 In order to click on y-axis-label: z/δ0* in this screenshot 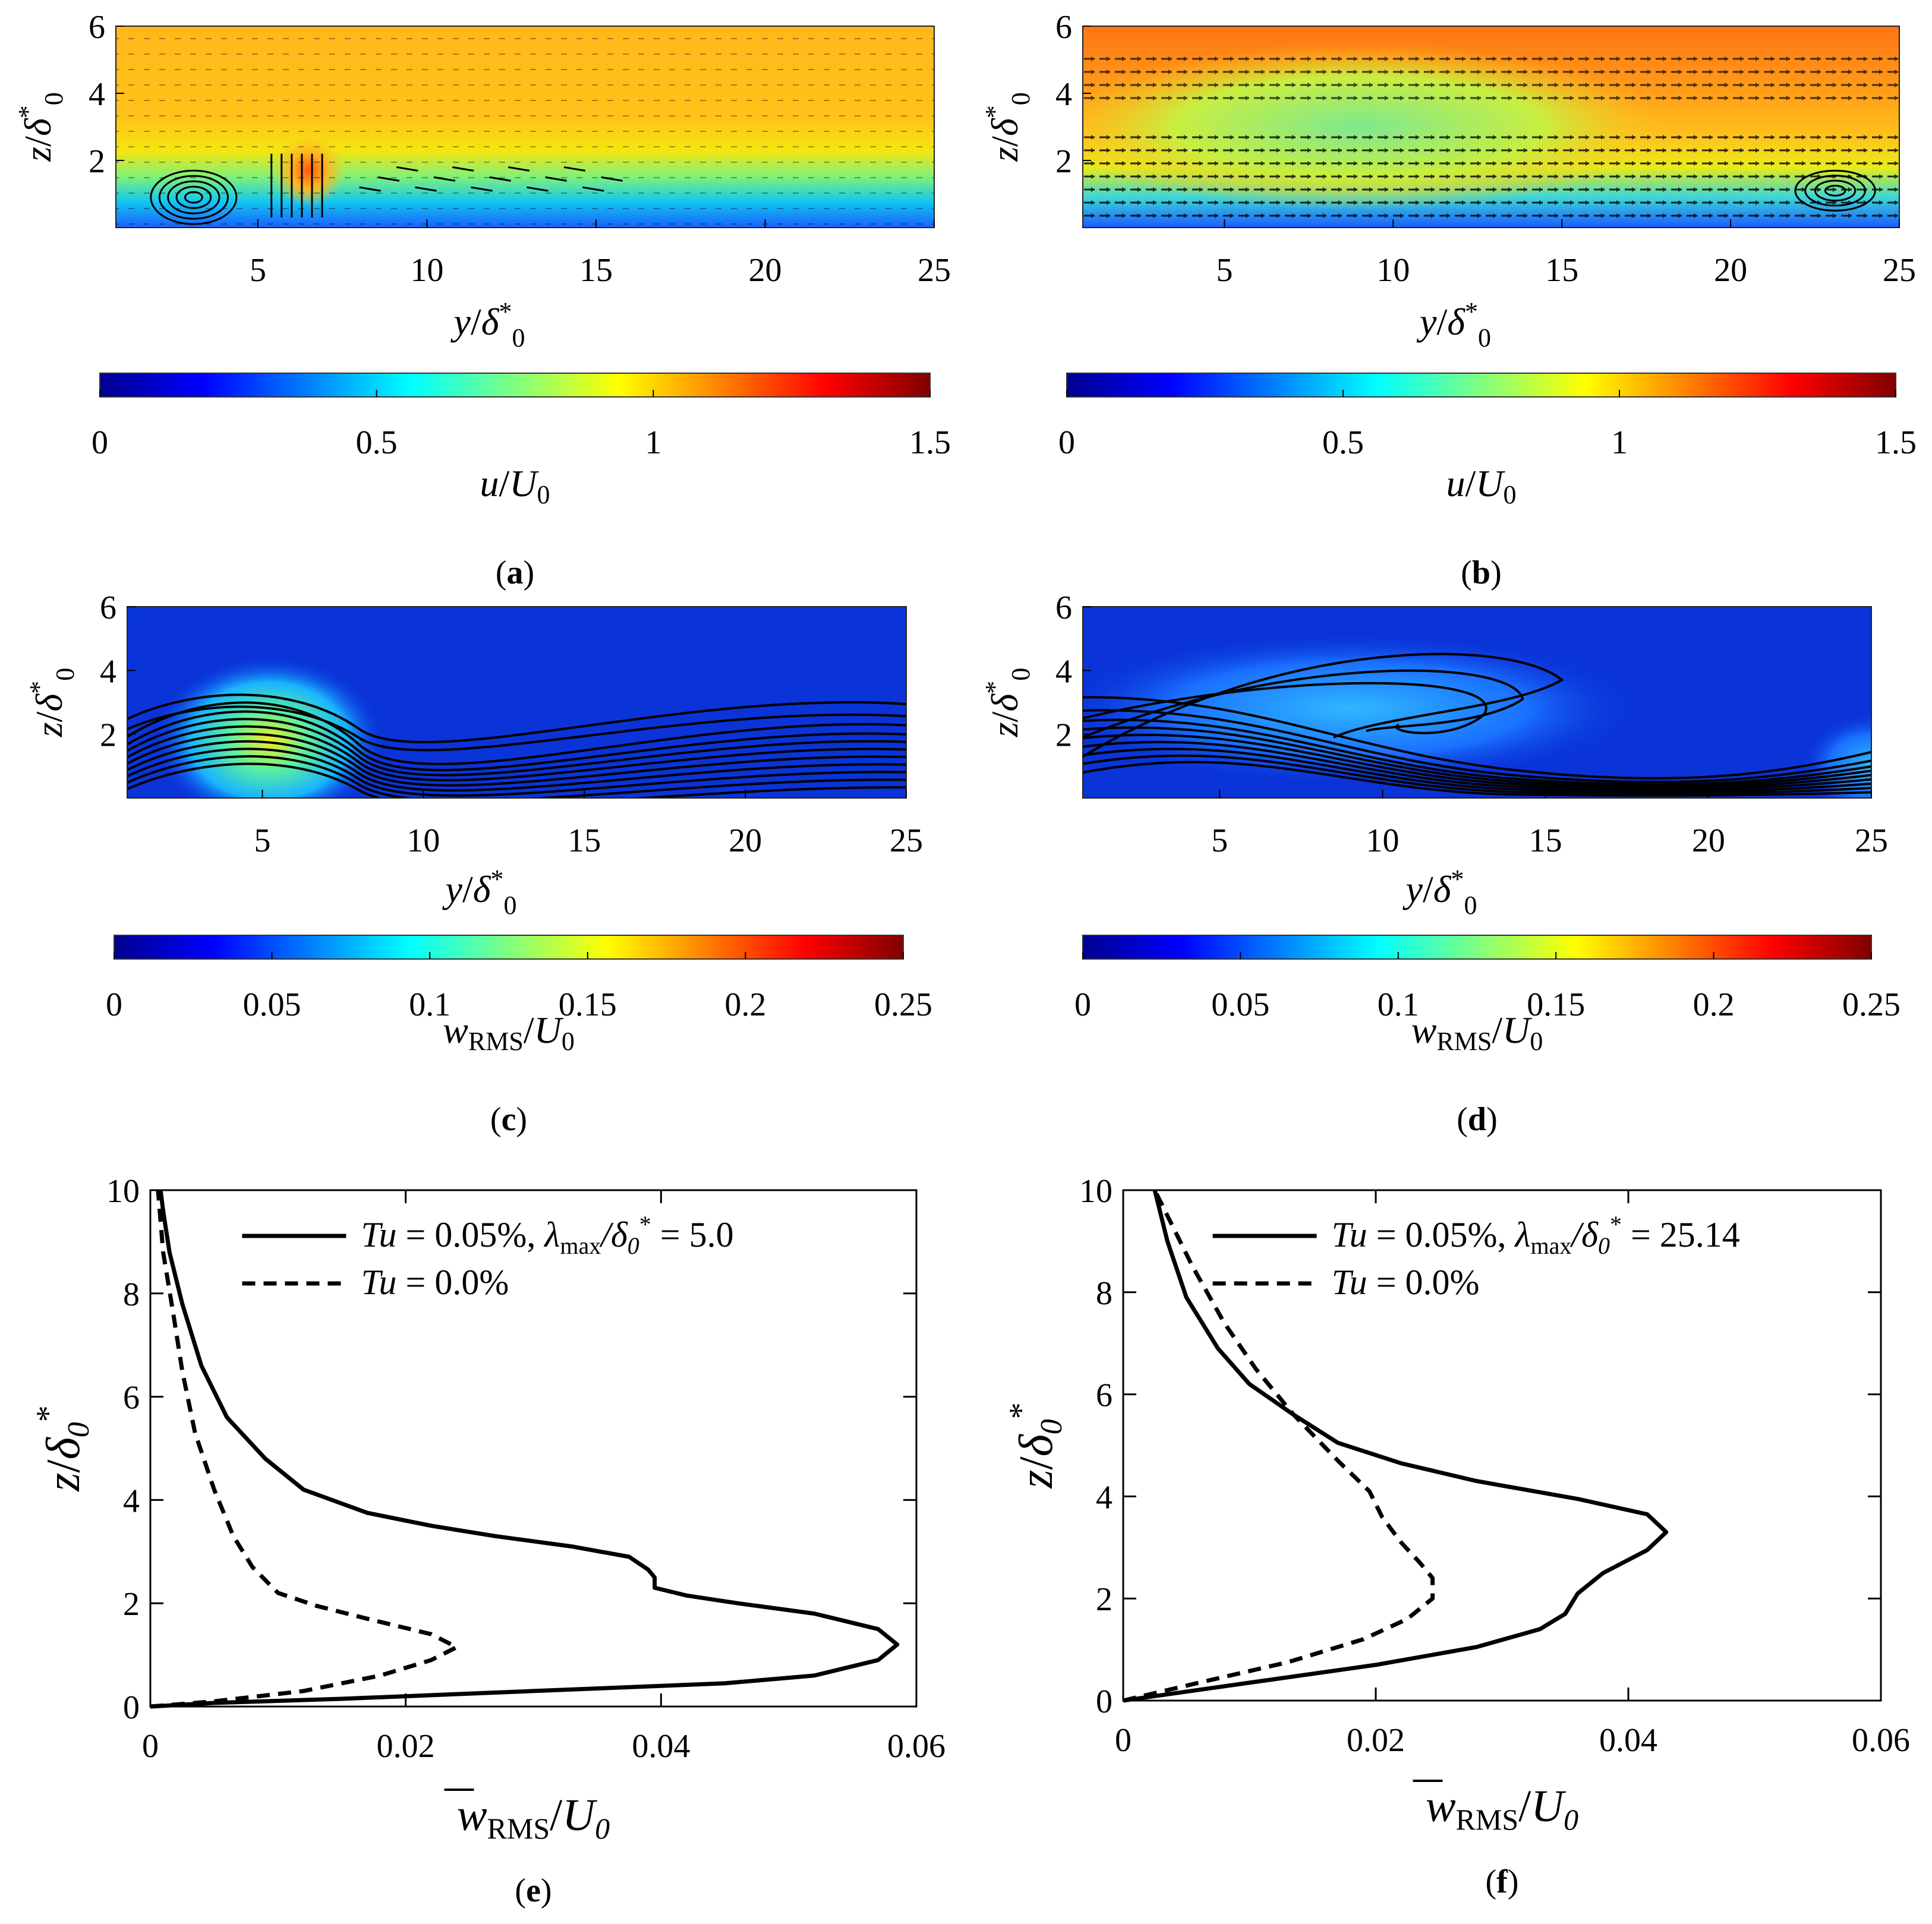, I will do `click(63, 1448)`.